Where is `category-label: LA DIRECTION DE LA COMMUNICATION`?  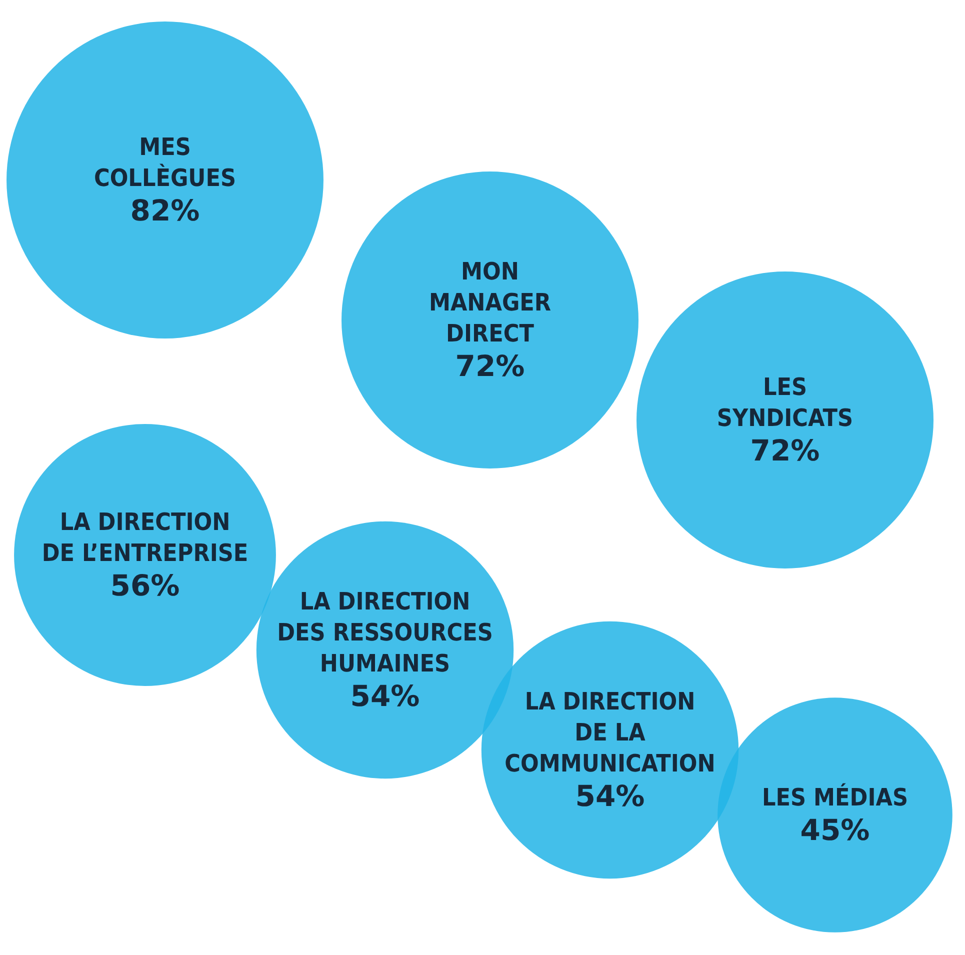
category-label: LA DIRECTION DE LA COMMUNICATION is located at coordinates (610, 733).